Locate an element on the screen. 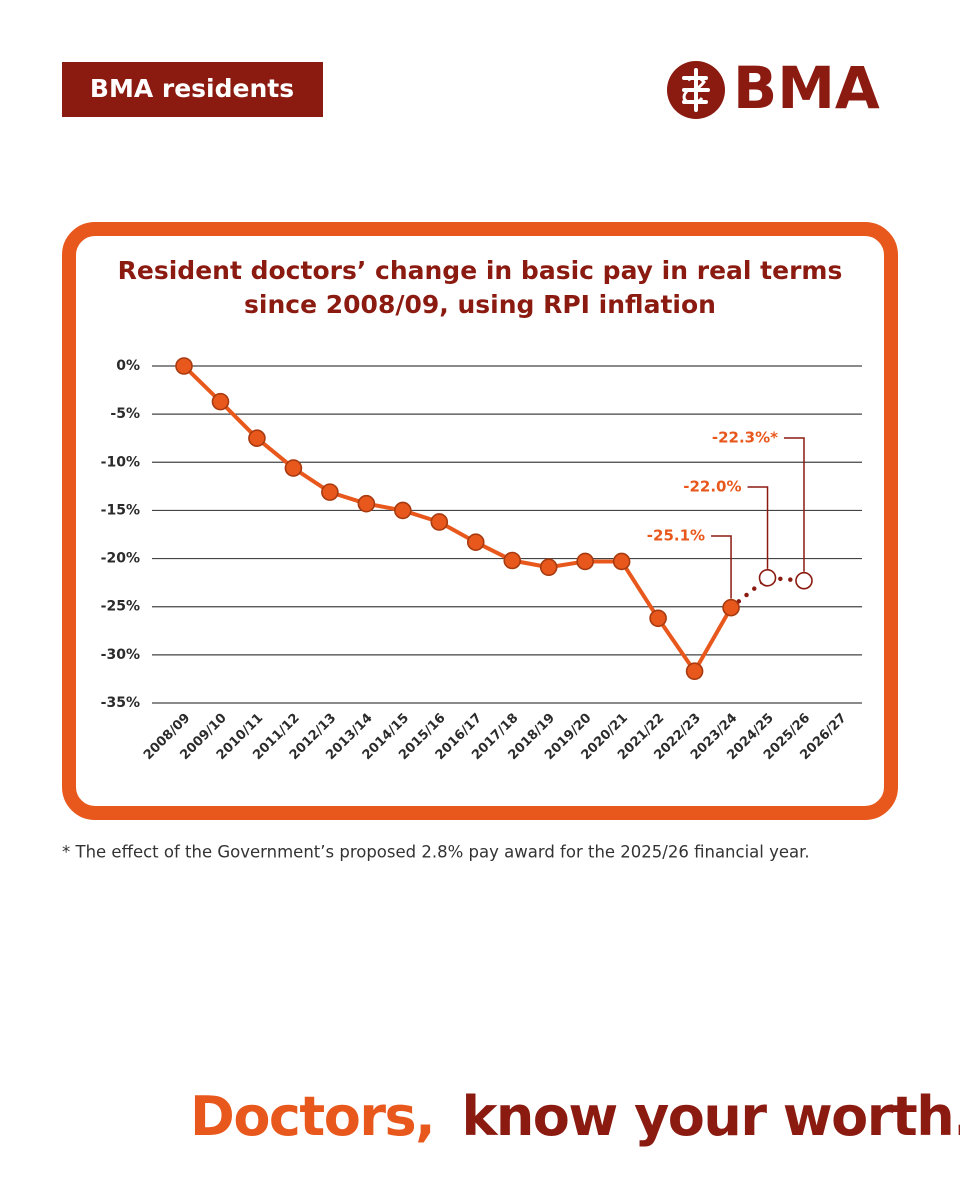  projection-line is located at coordinates (767, 592).